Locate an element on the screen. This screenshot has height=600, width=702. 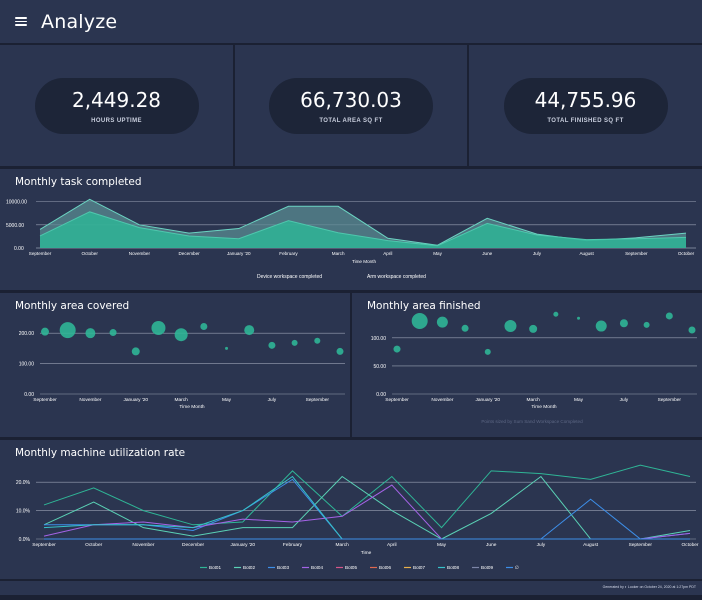
y-tick-label: 50.00 is located at coordinates (379, 367).